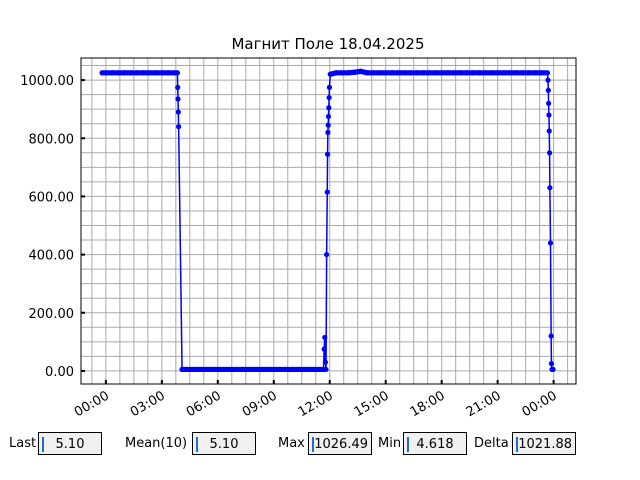 The height and width of the screenshot is (480, 640). I want to click on last-label: Last, so click(23, 443).